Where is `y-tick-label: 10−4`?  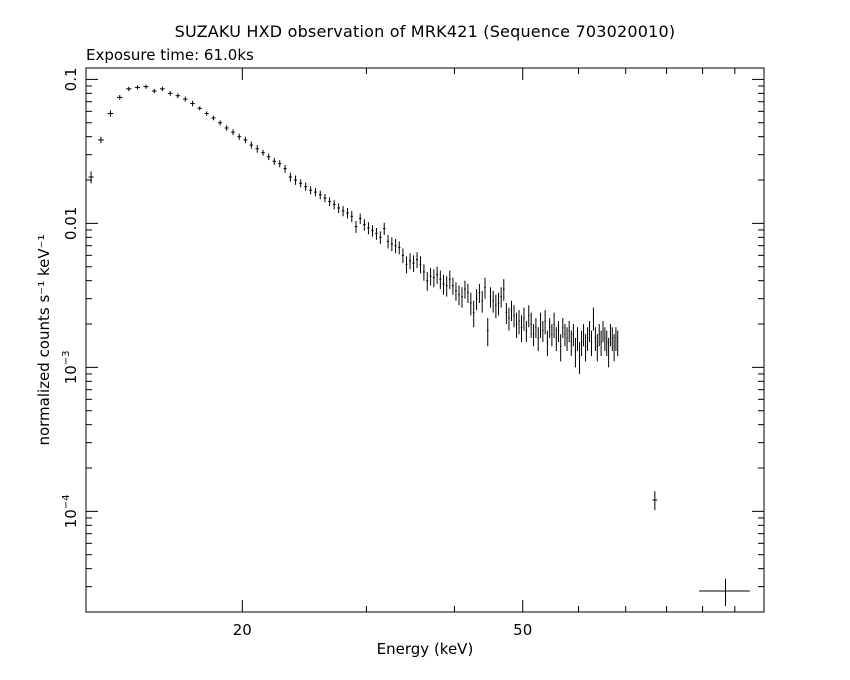 y-tick-label: 10−4 is located at coordinates (70, 511).